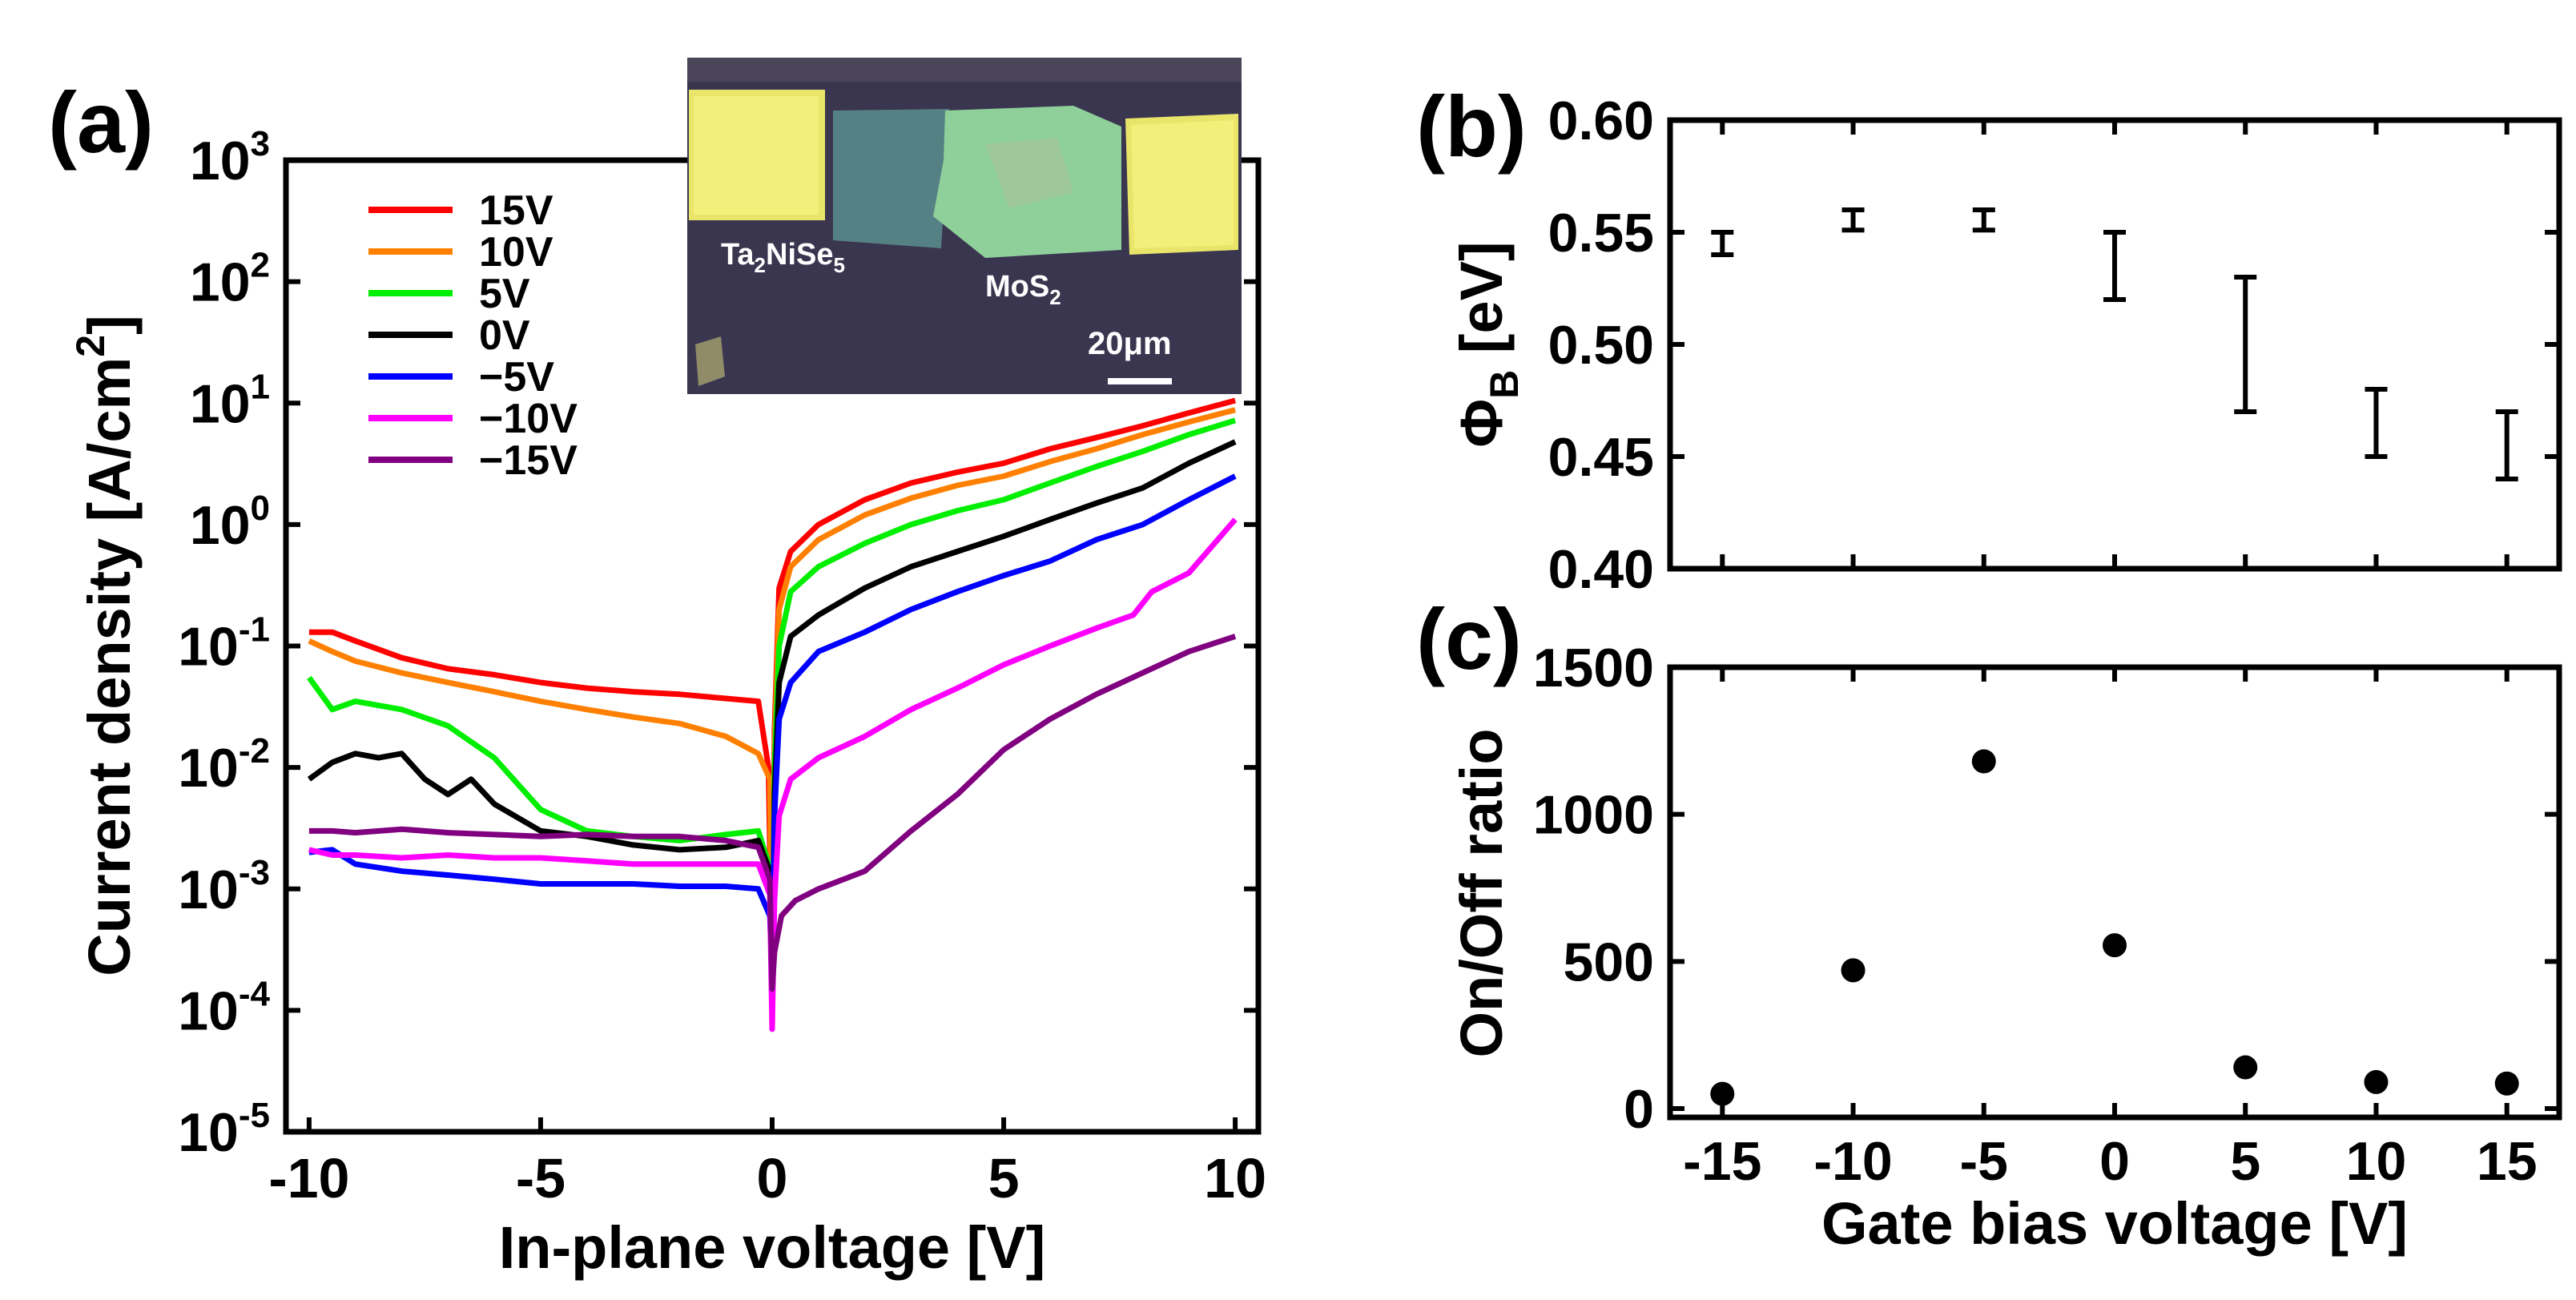 The image size is (2576, 1300). I want to click on panel-c-y-axis-label: On/Off ratio, so click(1481, 892).